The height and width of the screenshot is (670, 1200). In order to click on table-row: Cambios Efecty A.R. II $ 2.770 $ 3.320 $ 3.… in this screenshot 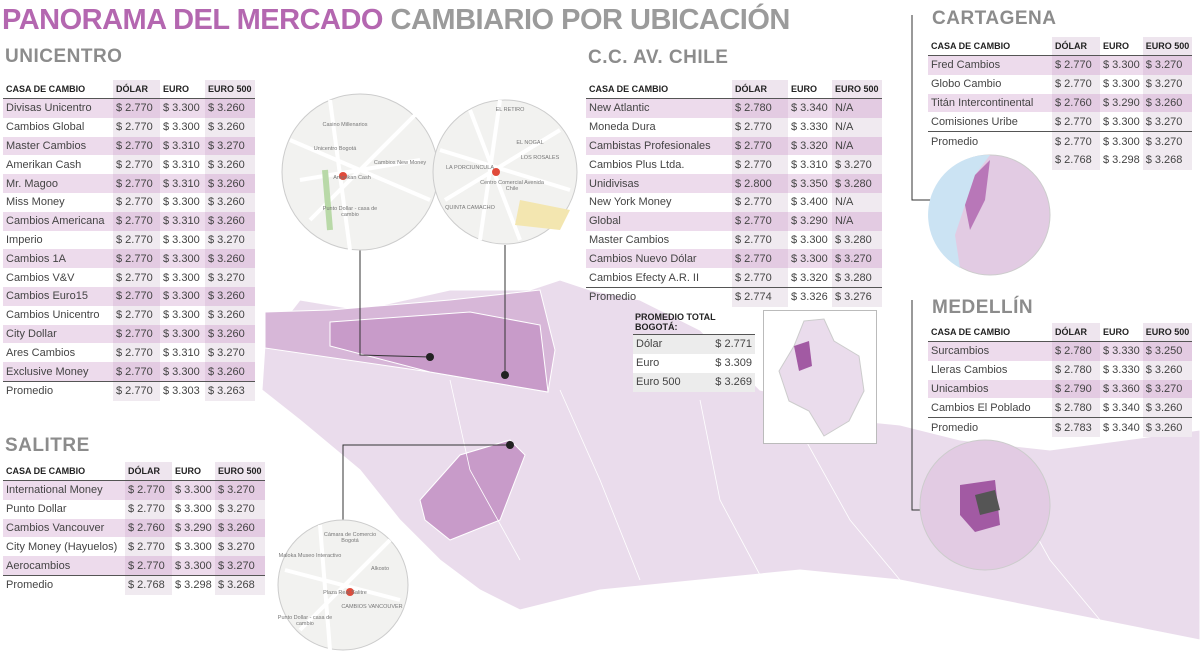, I will do `click(734, 278)`.